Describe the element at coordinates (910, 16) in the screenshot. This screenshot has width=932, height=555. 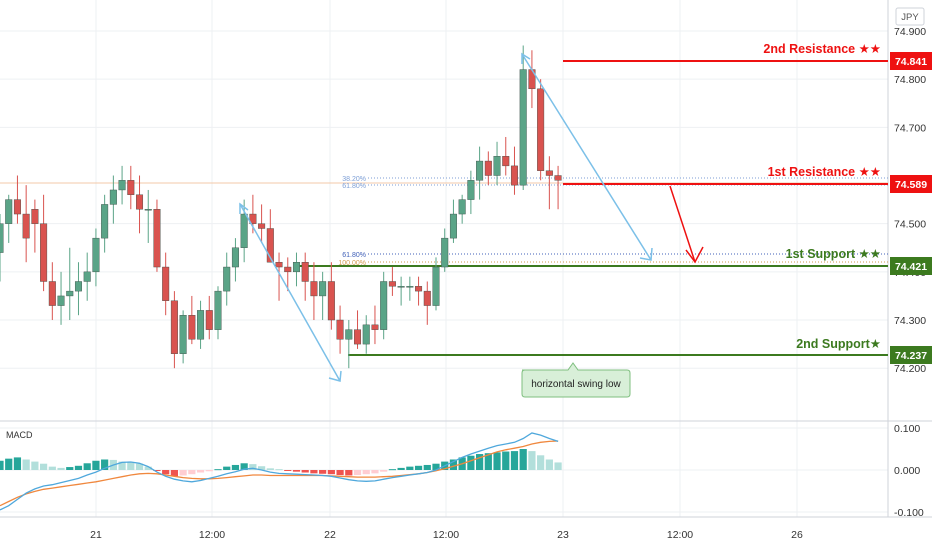
I see `currency-badge: JPY` at that location.